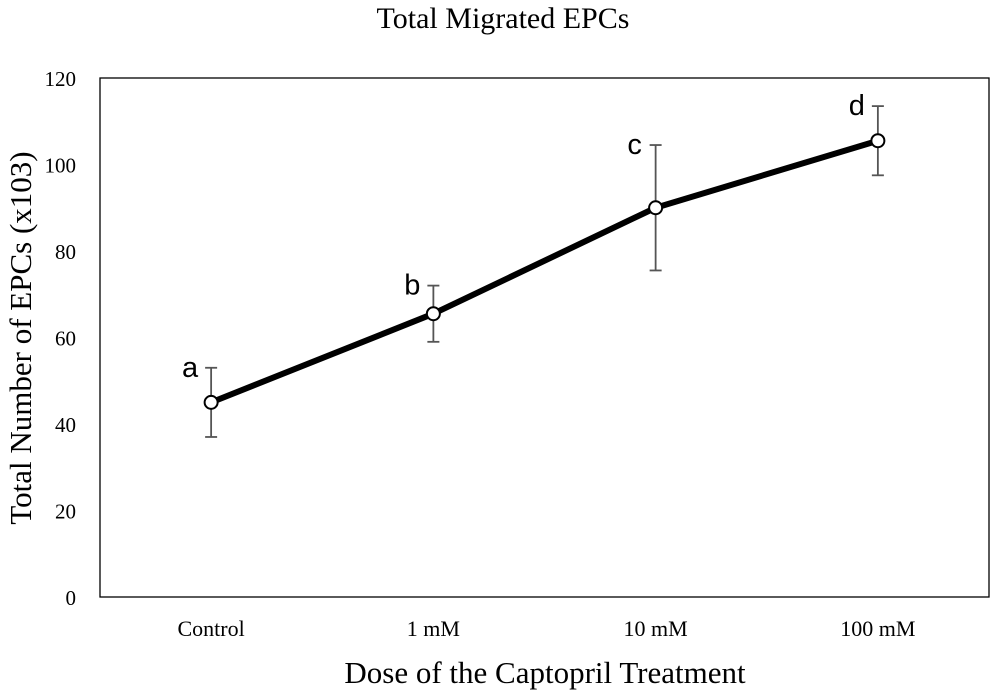 This screenshot has height=696, width=1000. Describe the element at coordinates (433, 628) in the screenshot. I see `x-tick-label: 1 mM` at that location.